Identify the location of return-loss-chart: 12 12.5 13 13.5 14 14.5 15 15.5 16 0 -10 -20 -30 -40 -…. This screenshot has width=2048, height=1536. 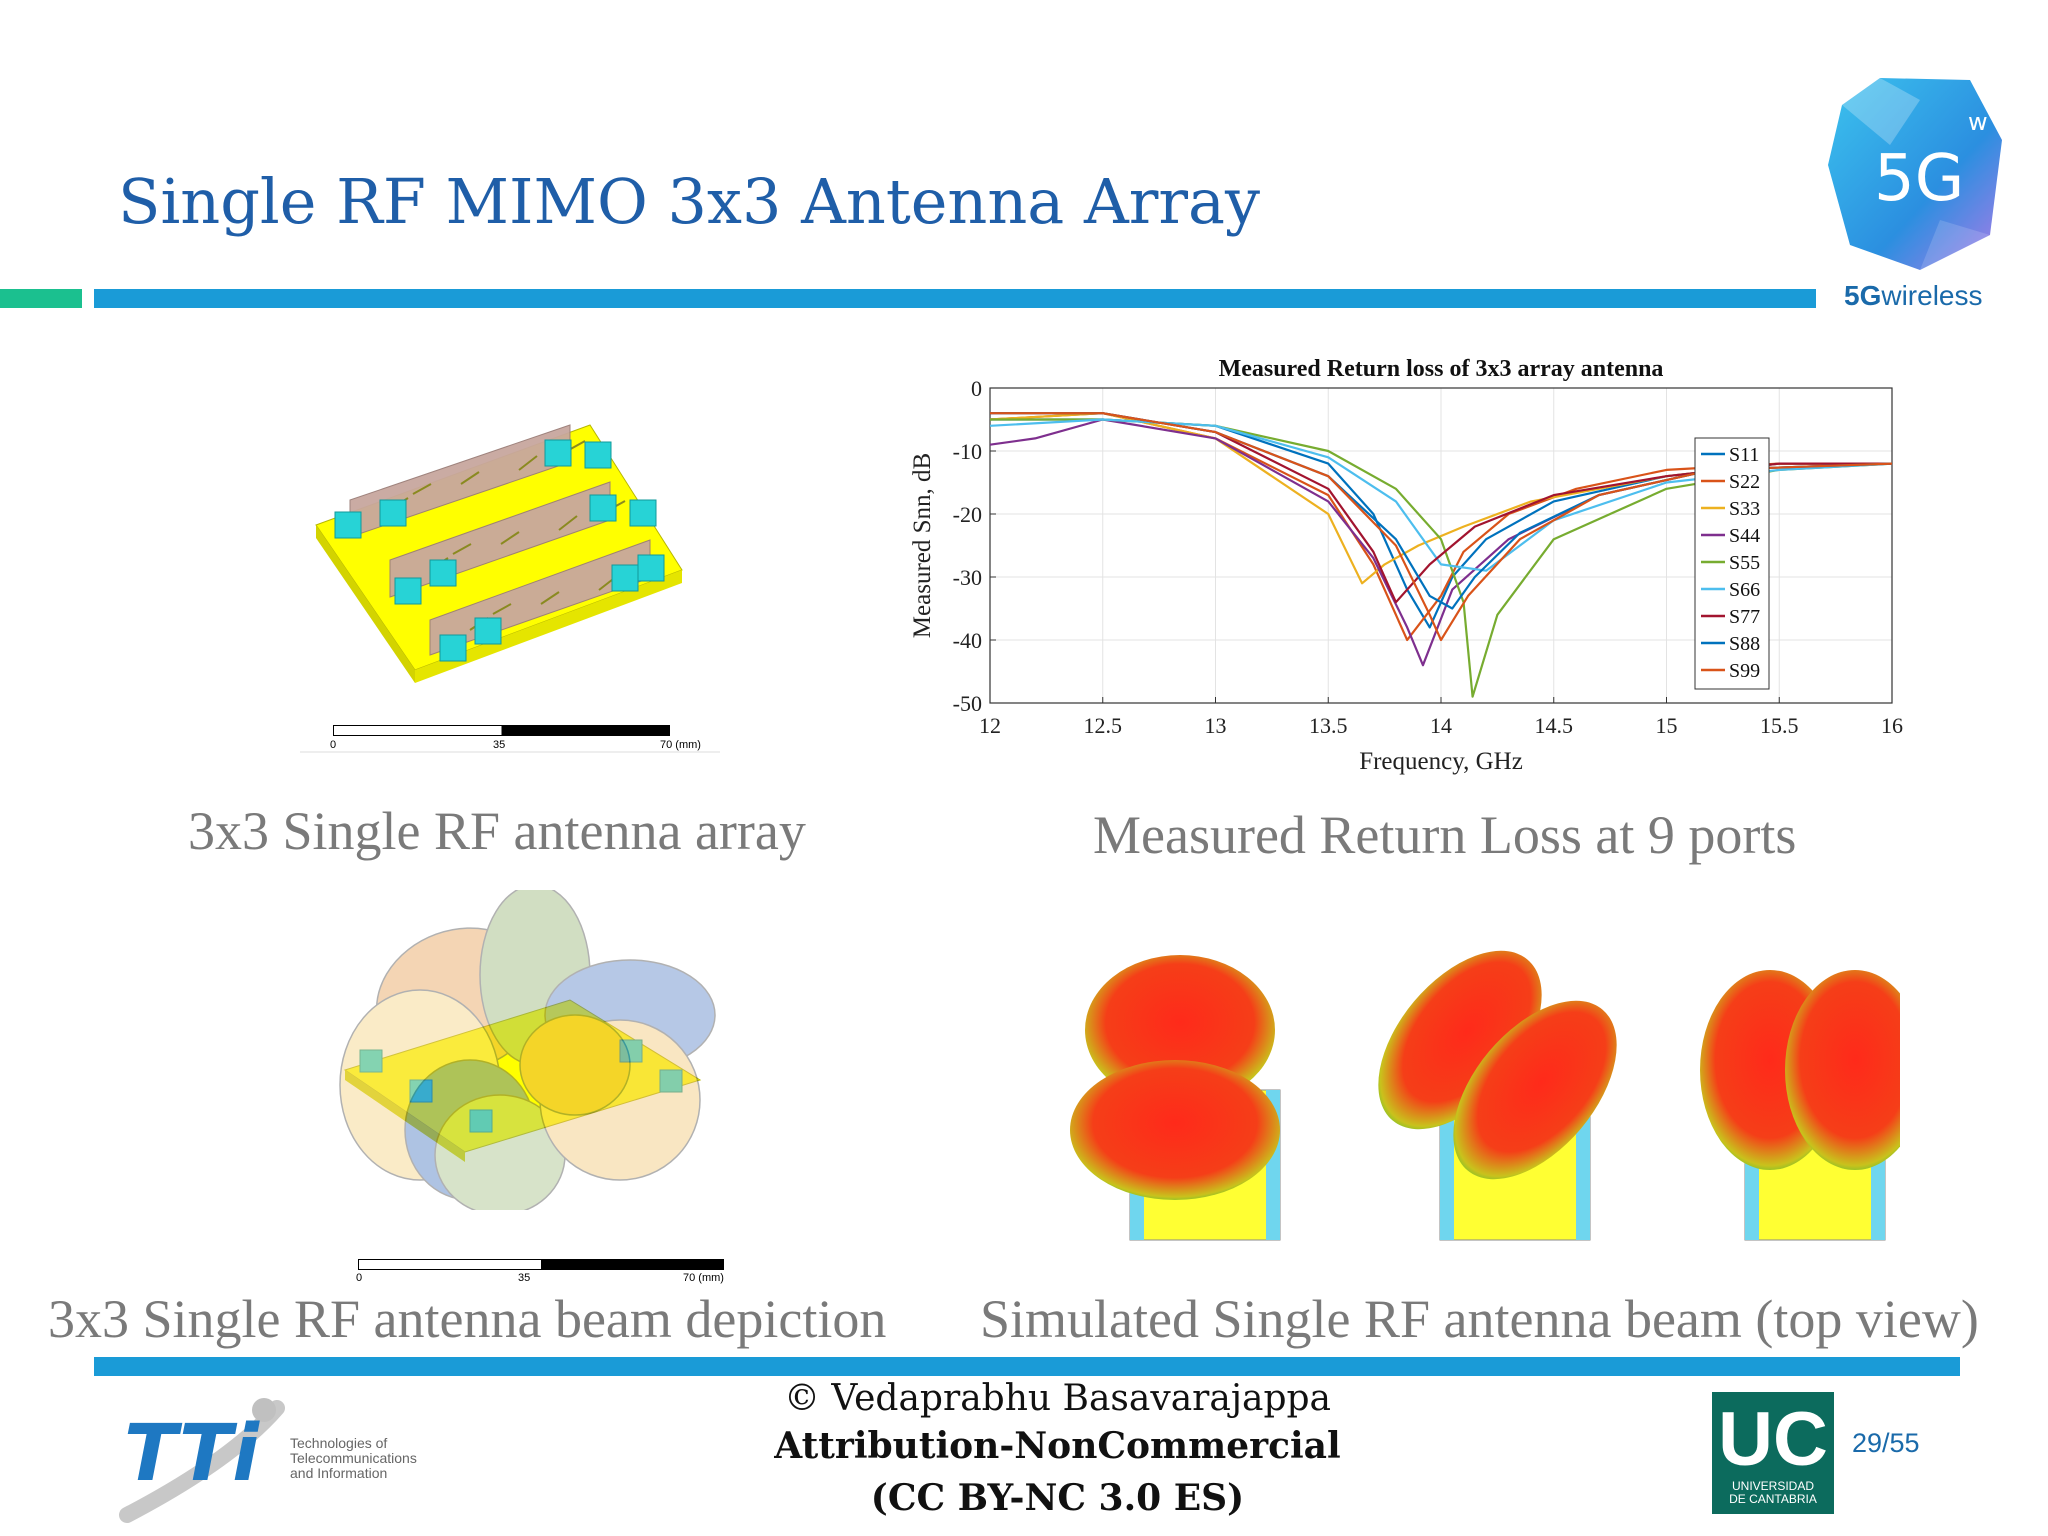
(1406, 565).